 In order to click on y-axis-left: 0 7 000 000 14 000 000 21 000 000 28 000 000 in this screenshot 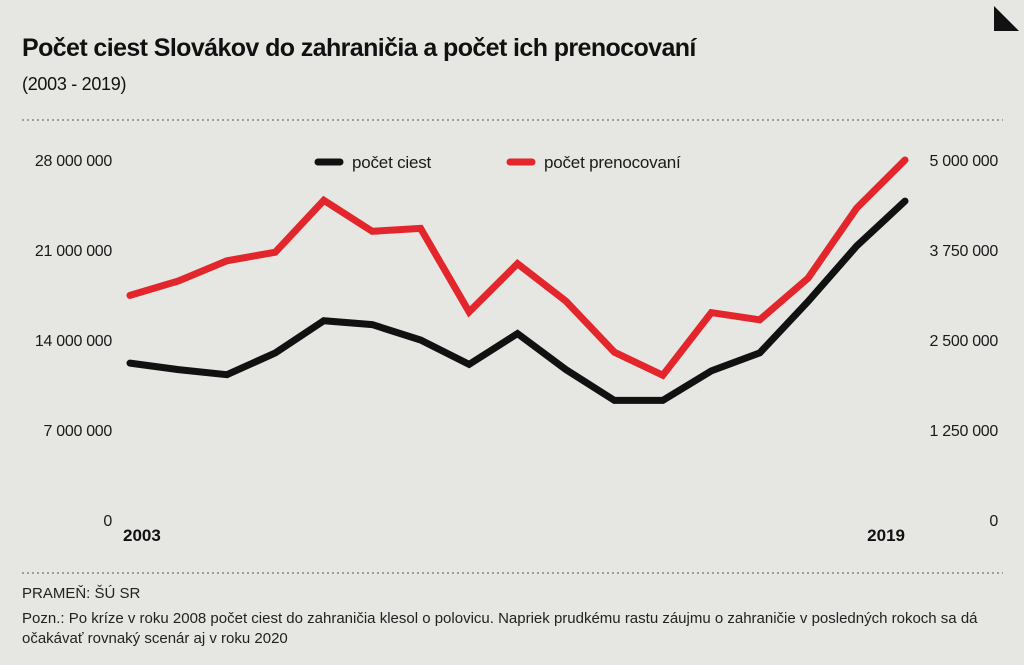, I will do `click(74, 341)`.